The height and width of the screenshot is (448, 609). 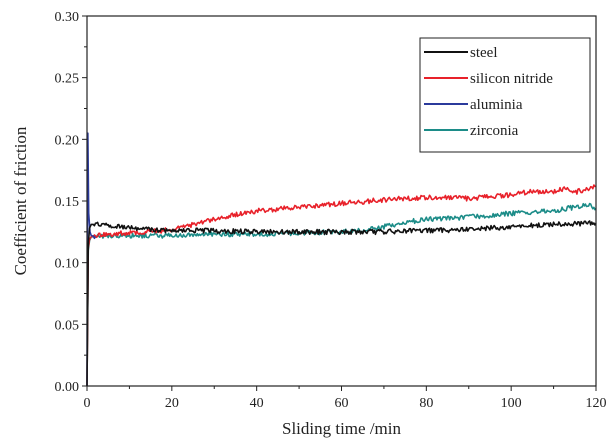 I want to click on x-tick-label: 20, so click(x=172, y=403).